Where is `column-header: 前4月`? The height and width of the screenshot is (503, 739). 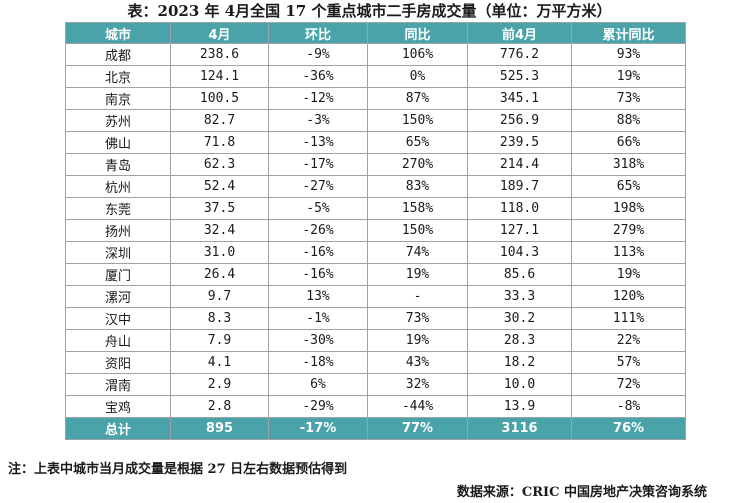
column-header: 前4月 is located at coordinates (519, 33).